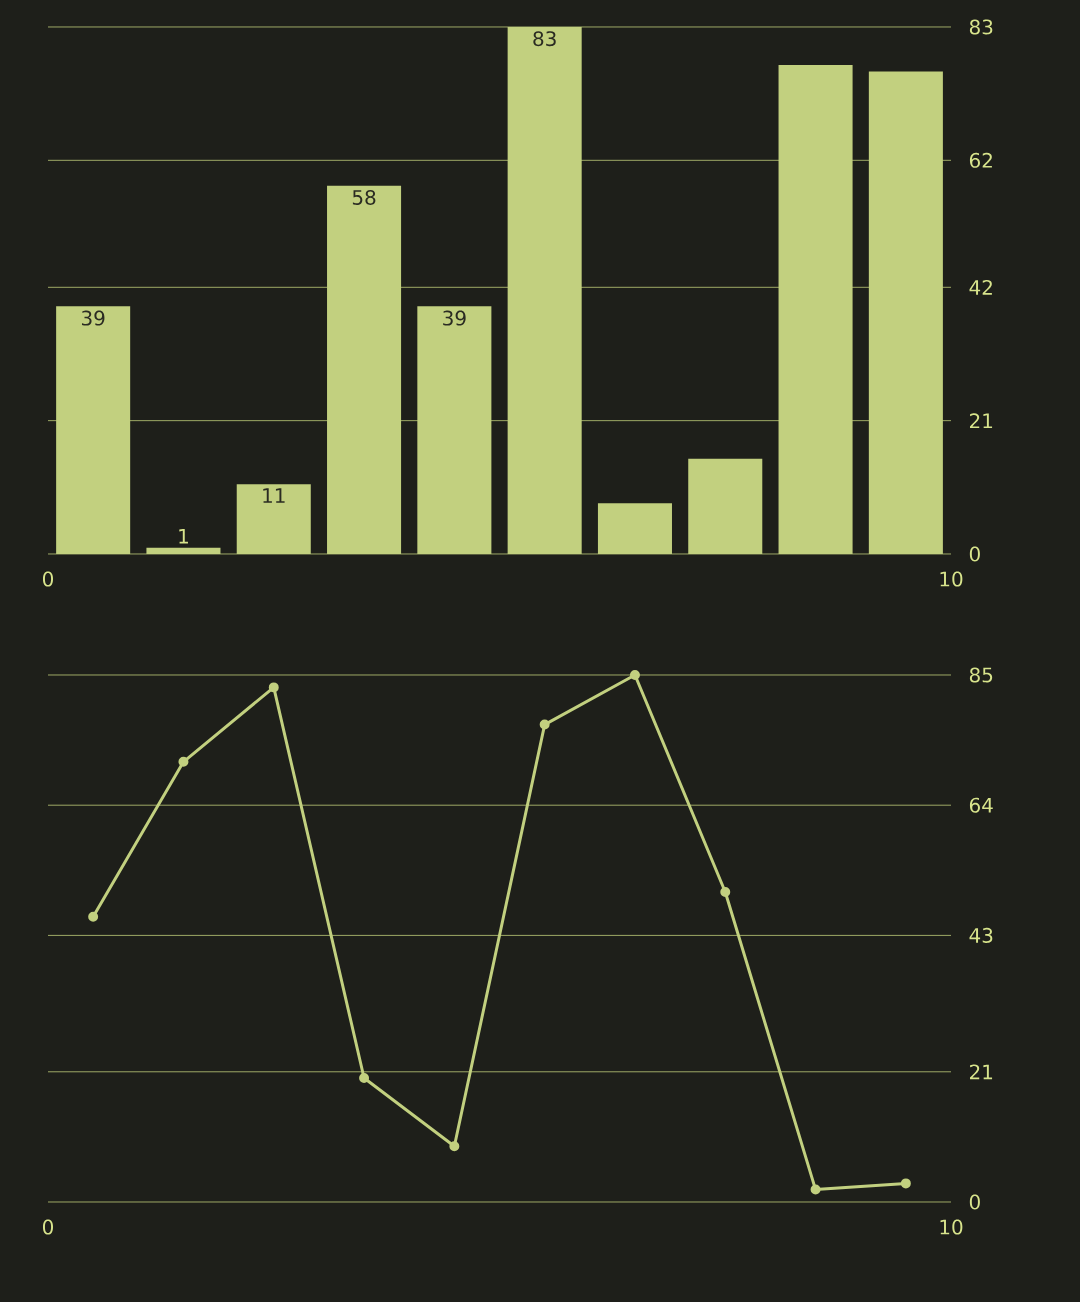  Describe the element at coordinates (981, 675) in the screenshot. I see `y-tick-label: 85` at that location.